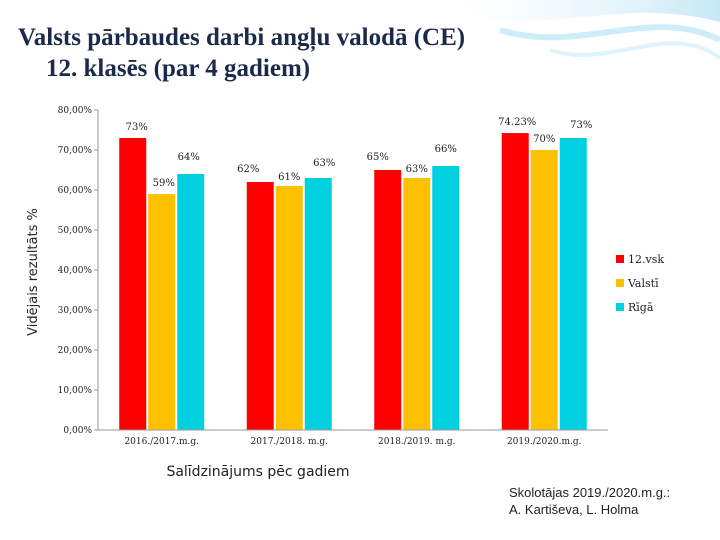 Image resolution: width=720 pixels, height=540 pixels. Describe the element at coordinates (544, 139) in the screenshot. I see `data-label: 70%` at that location.